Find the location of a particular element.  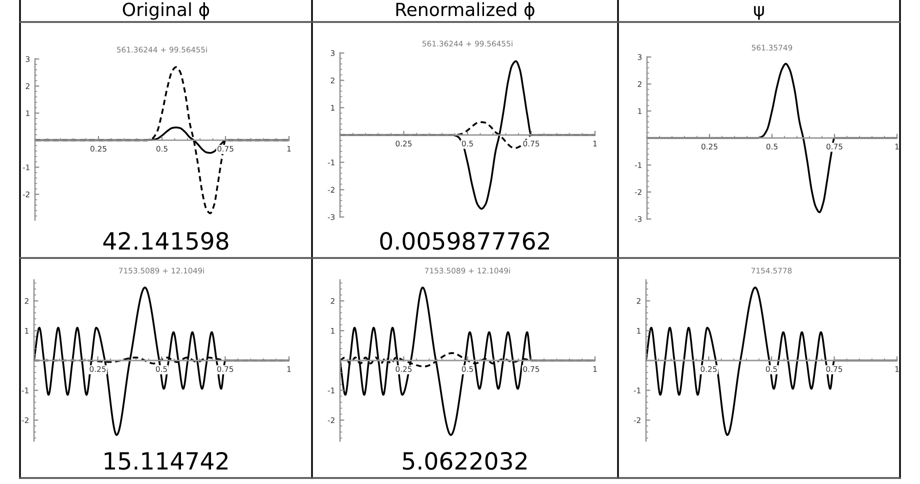

text: 15.114742 is located at coordinates (166, 461).